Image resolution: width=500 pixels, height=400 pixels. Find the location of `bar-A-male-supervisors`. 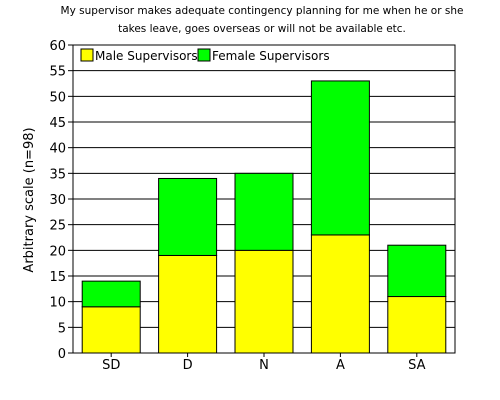

bar-A-male-supervisors is located at coordinates (340, 294).